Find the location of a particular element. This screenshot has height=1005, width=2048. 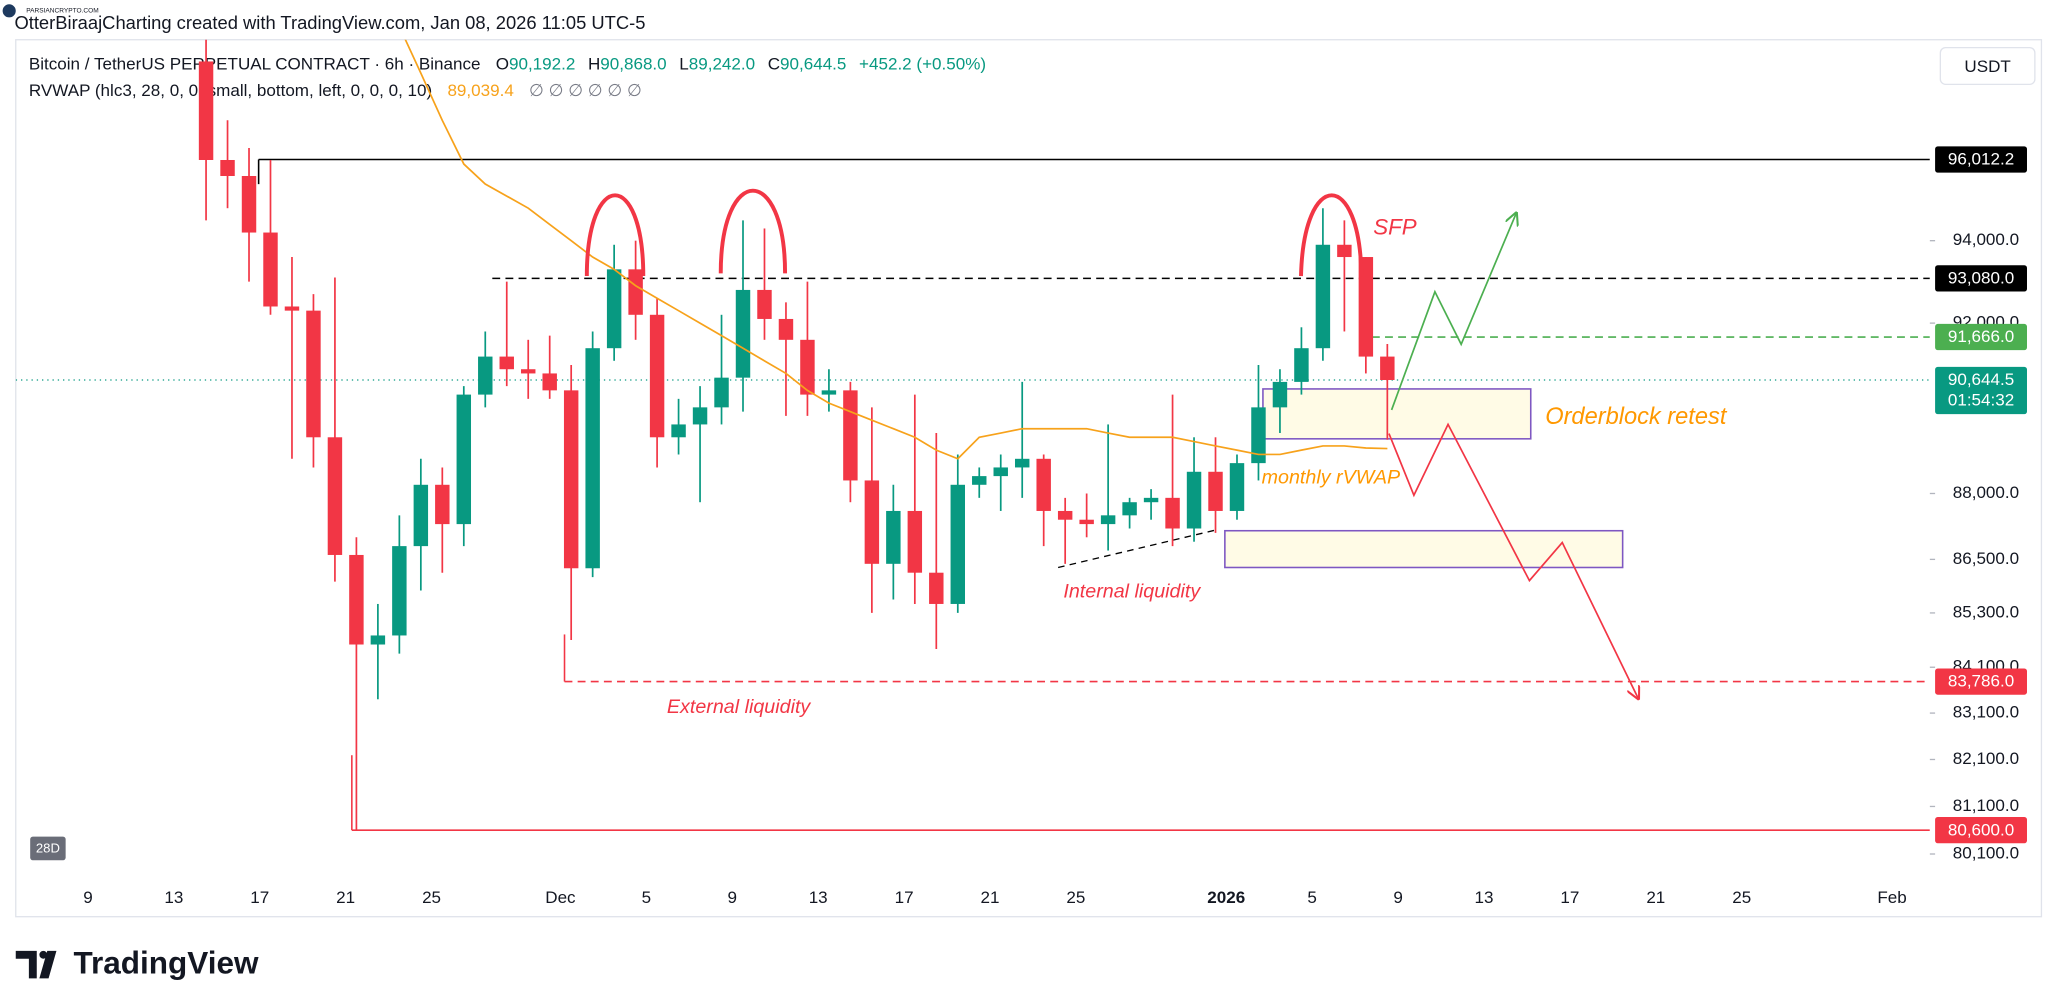

y-tick-label: 81,100.0 is located at coordinates (1986, 805).